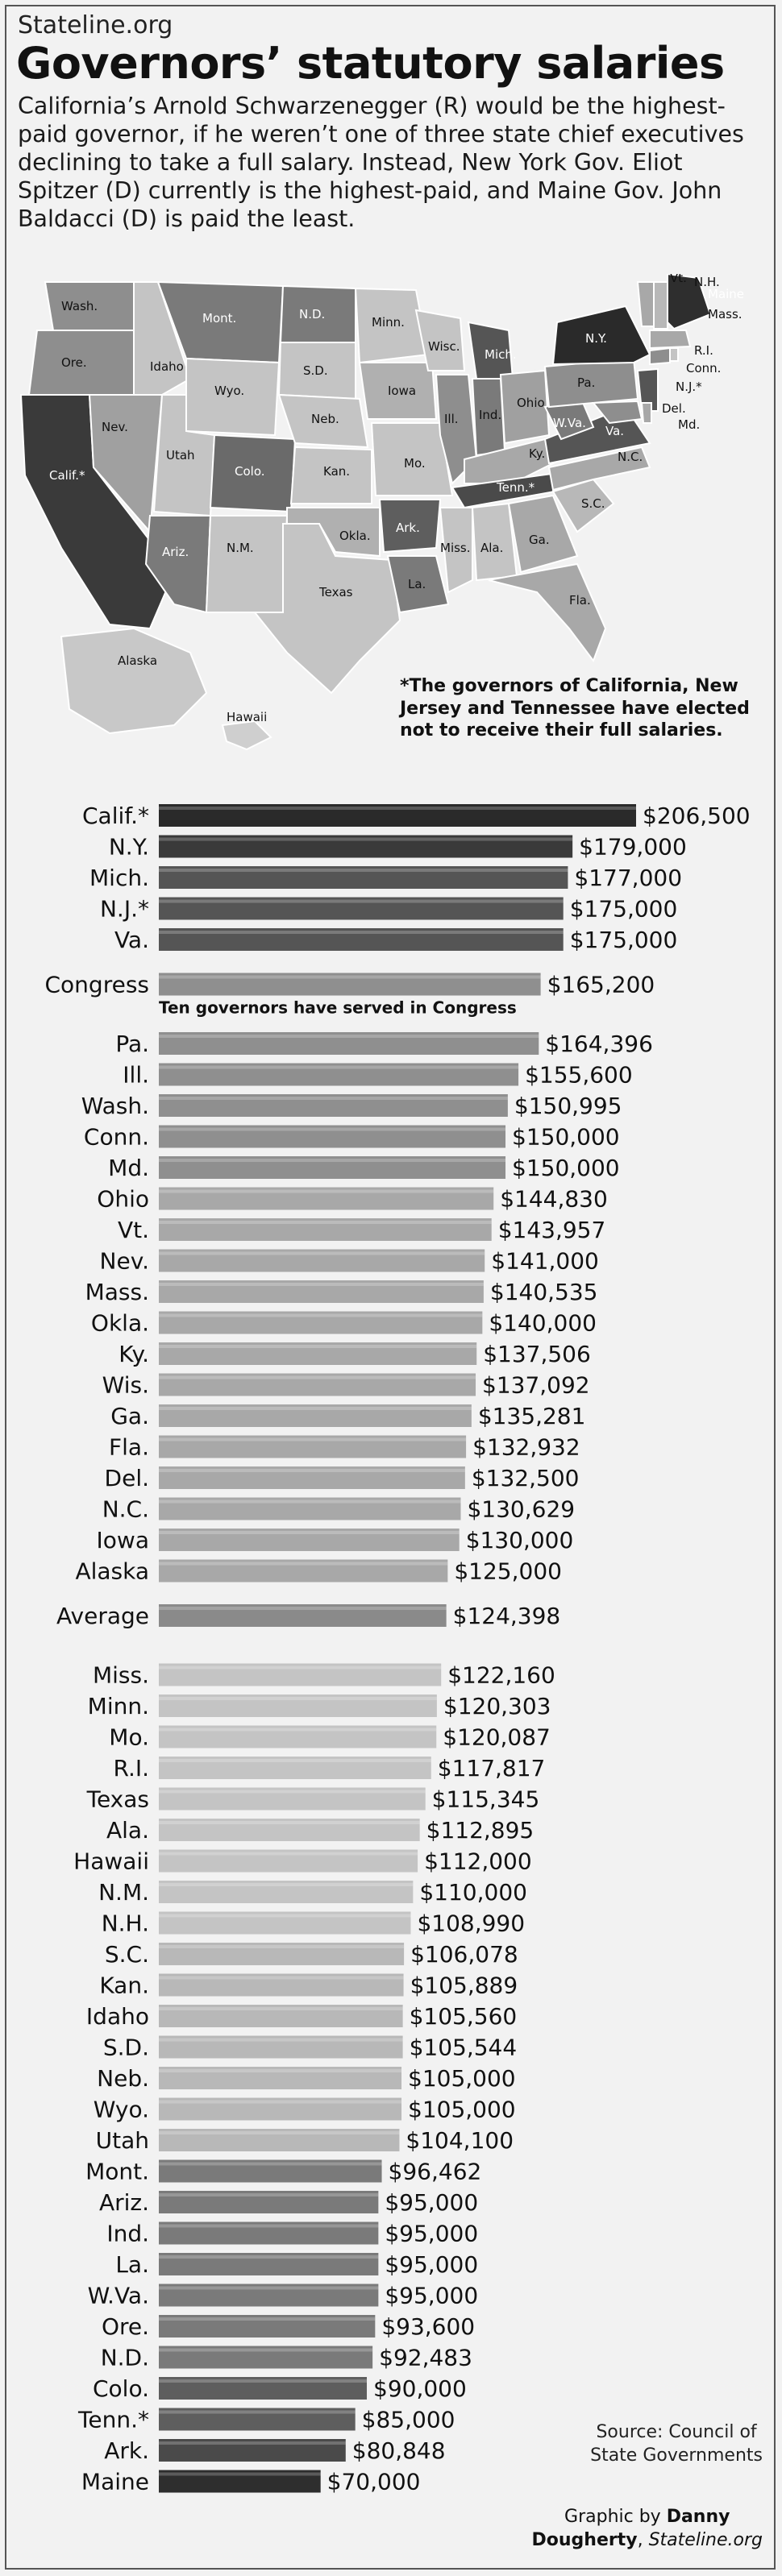 This screenshot has height=2576, width=782. What do you see at coordinates (167, 366) in the screenshot?
I see `map-label: Idaho` at bounding box center [167, 366].